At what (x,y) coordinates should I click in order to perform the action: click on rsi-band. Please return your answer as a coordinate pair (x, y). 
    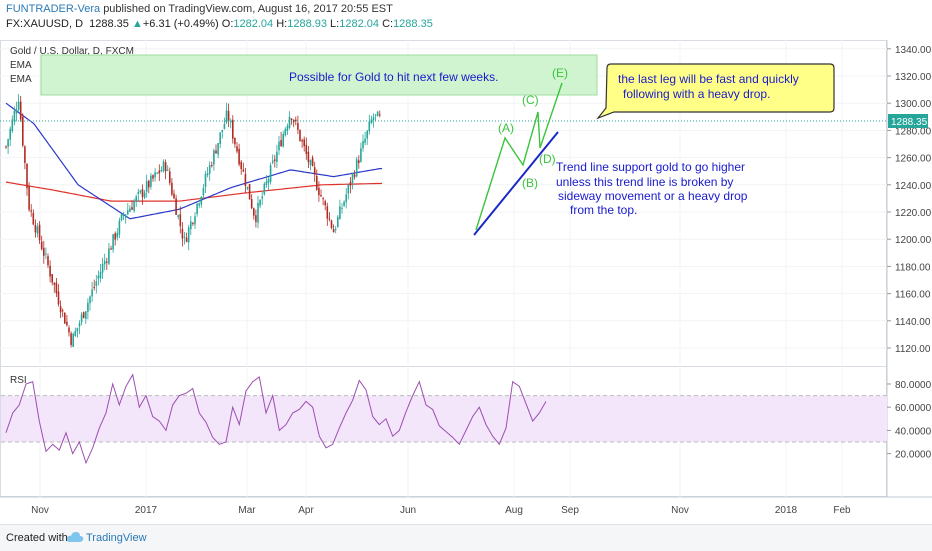
    Looking at the image, I should click on (444, 419).